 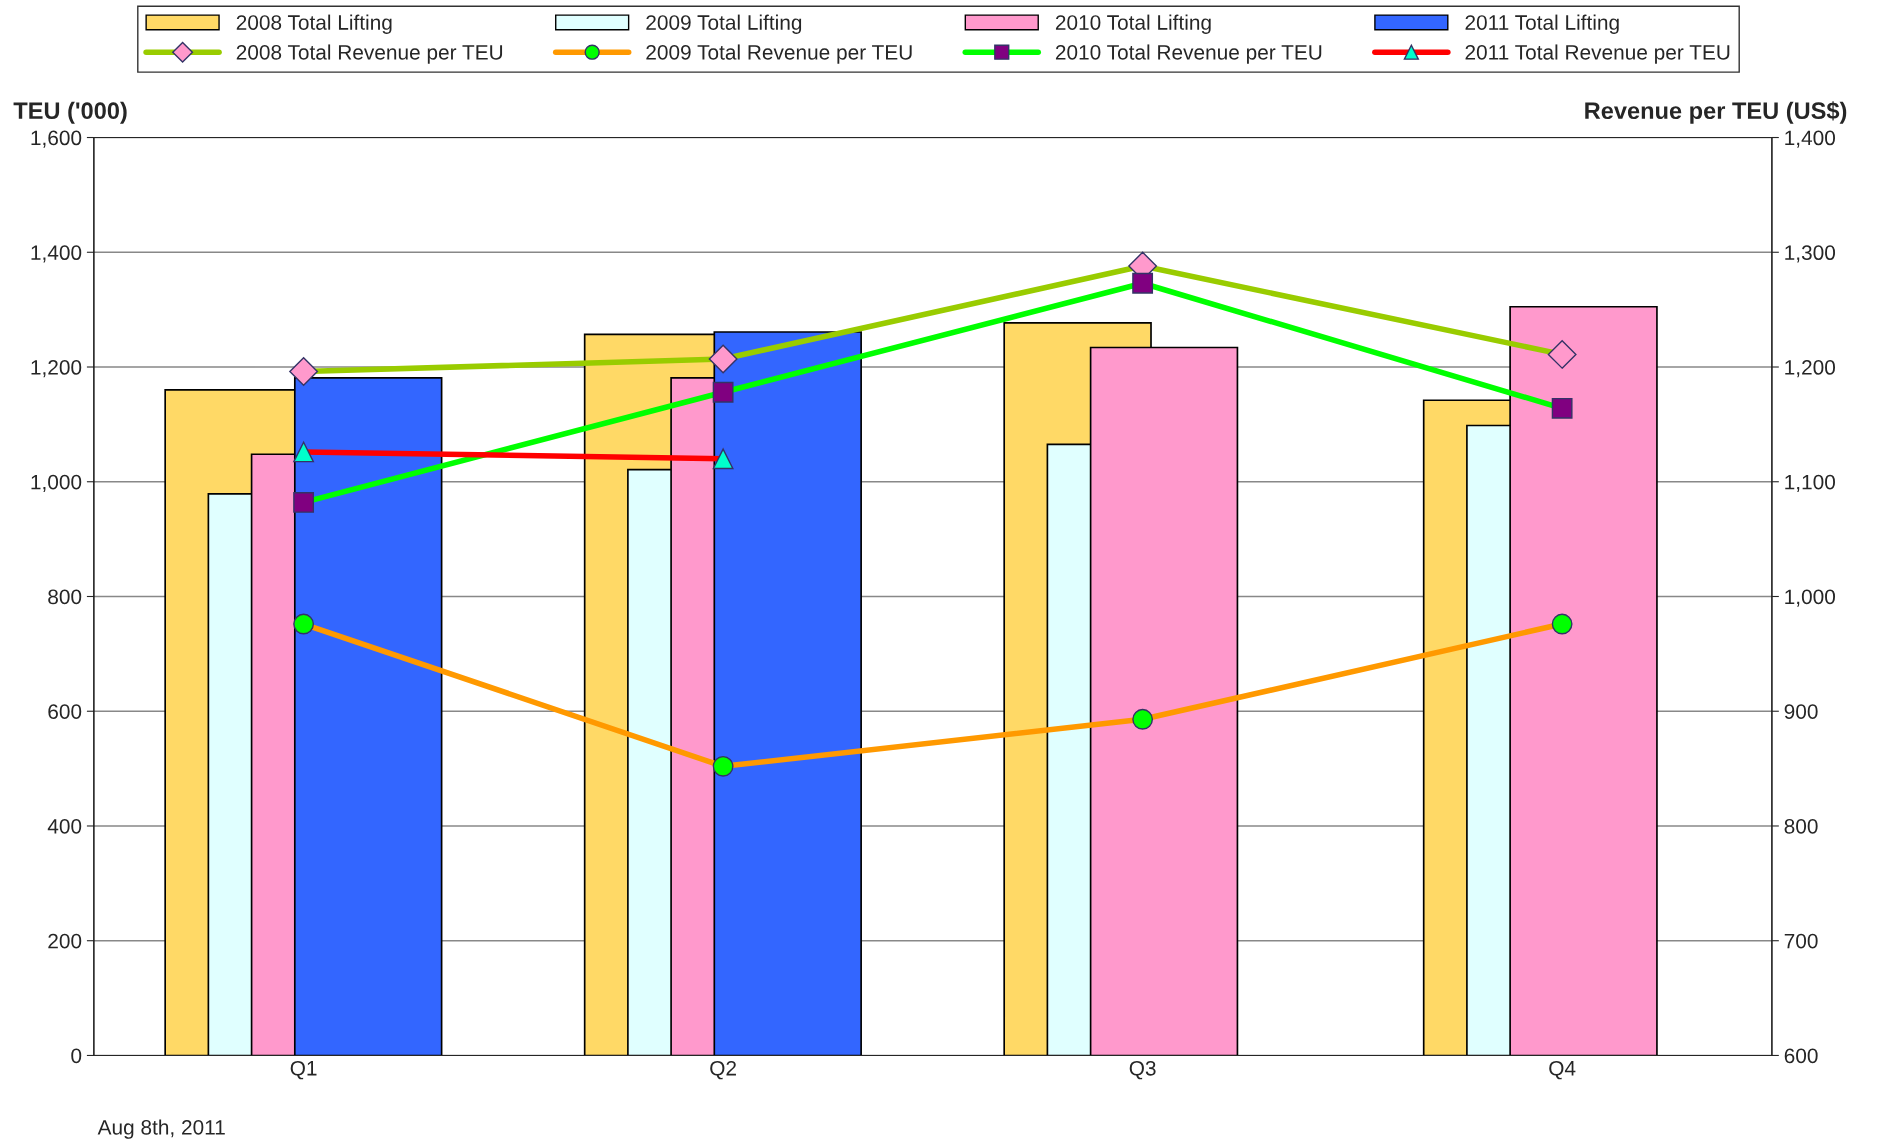 I want to click on x-tick-label: Q2, so click(x=723, y=1070).